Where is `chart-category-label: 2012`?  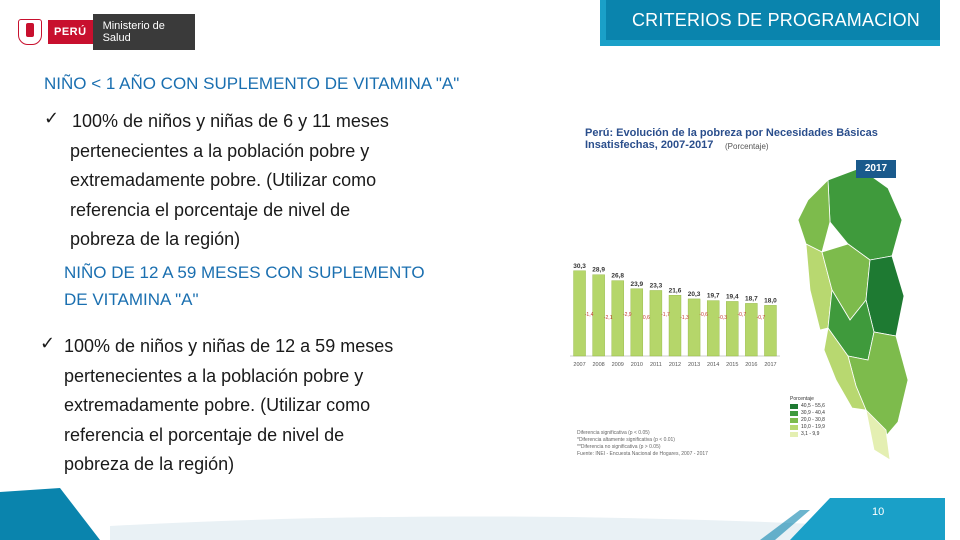
chart-category-label: 2012 is located at coordinates (675, 365).